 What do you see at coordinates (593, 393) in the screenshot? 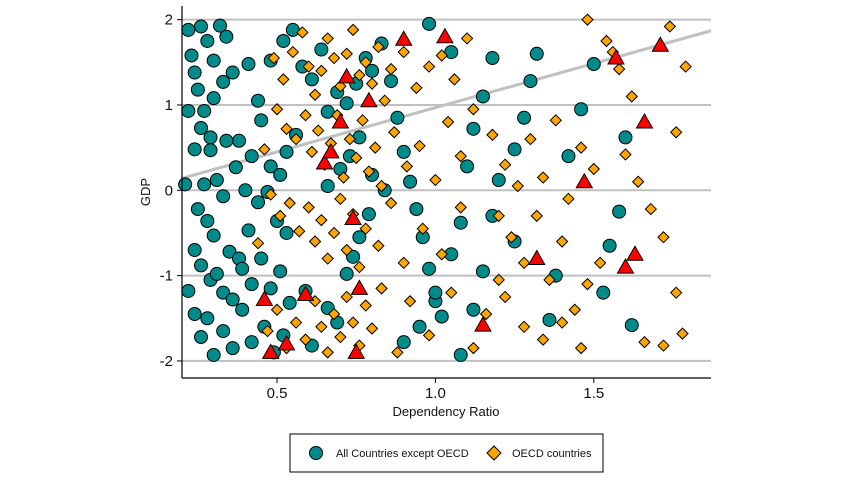
I see `x-tick-label: 1.5` at bounding box center [593, 393].